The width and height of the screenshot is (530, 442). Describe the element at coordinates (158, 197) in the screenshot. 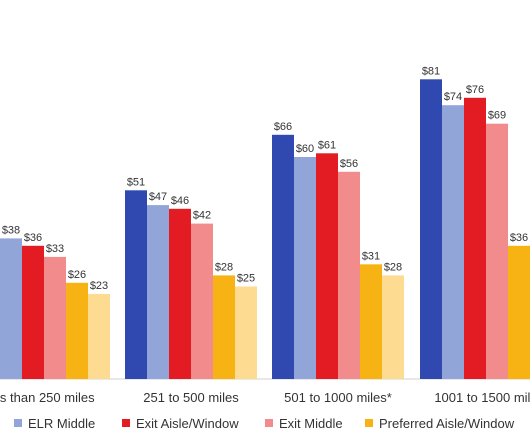

I see `data-label: $47` at that location.